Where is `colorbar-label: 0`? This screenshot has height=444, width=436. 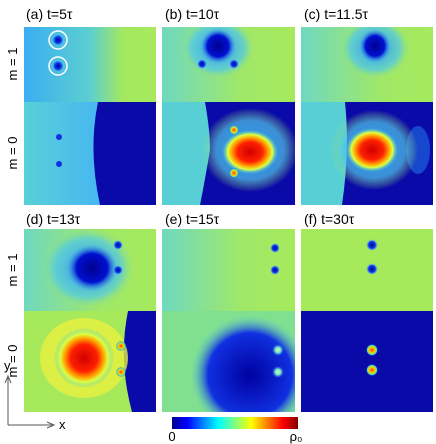
colorbar-label: 0 is located at coordinates (171, 436).